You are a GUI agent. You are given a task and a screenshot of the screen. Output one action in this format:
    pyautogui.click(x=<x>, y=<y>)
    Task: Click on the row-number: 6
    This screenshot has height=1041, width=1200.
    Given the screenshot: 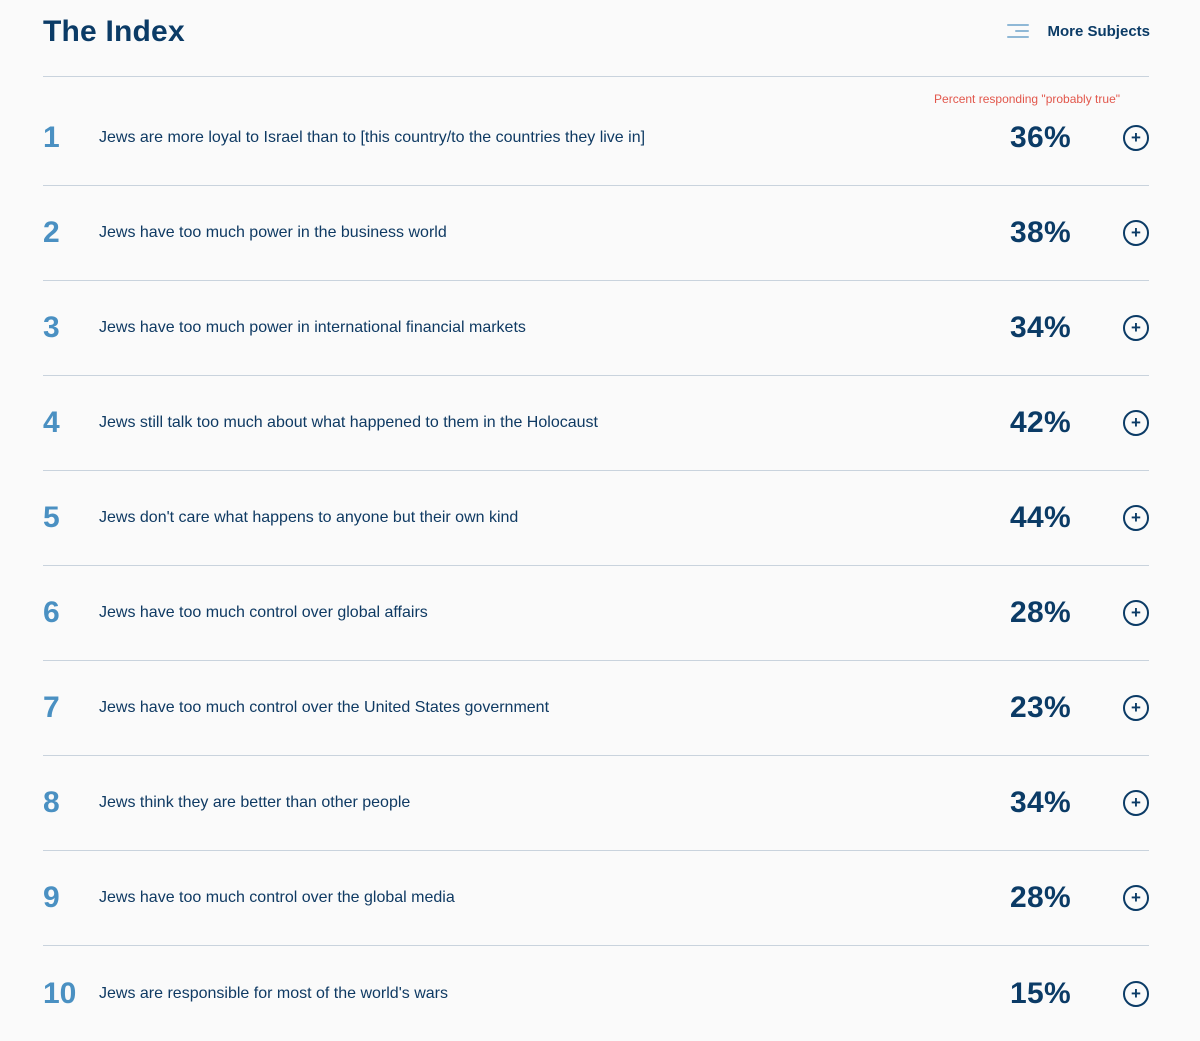 What is the action you would take?
    pyautogui.click(x=51, y=612)
    